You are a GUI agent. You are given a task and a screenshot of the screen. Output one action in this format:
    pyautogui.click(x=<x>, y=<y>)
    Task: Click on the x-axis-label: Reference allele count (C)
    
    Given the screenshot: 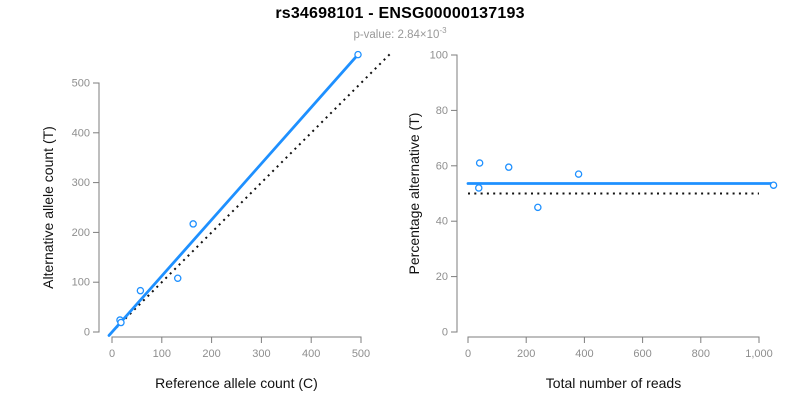 What is the action you would take?
    pyautogui.click(x=236, y=383)
    